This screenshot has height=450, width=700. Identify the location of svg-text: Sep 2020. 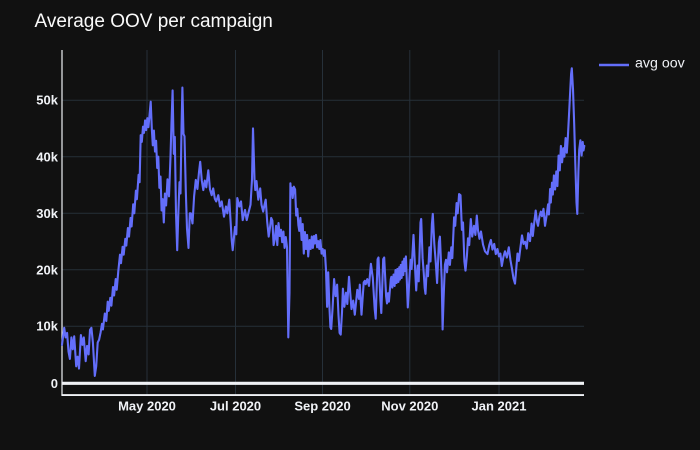
(322, 406).